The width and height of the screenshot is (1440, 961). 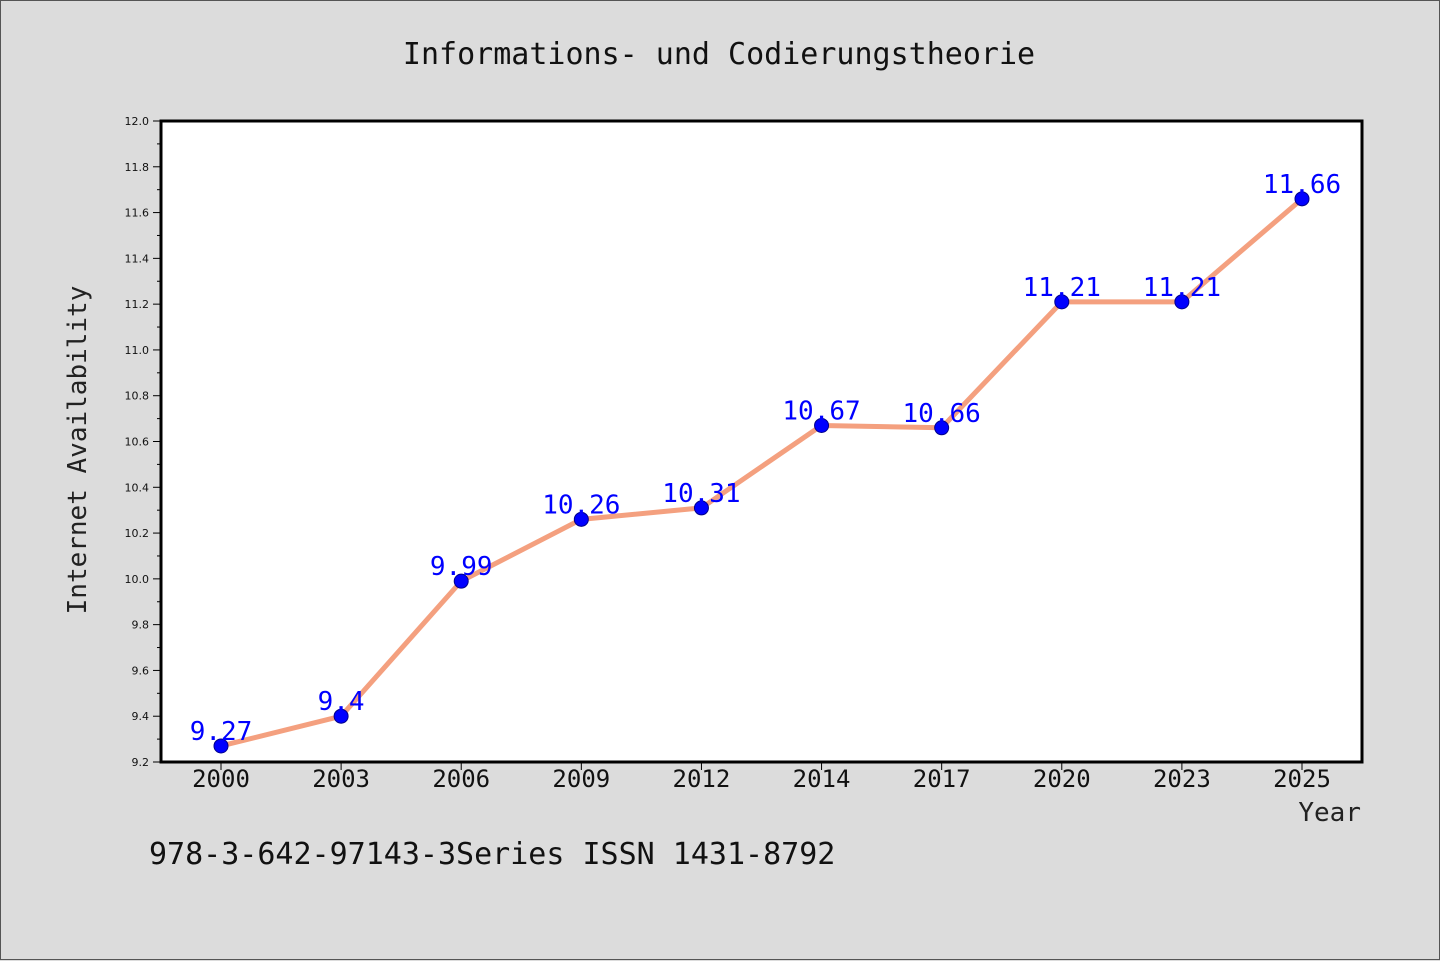 What do you see at coordinates (137, 533) in the screenshot?
I see `y-tick-label: 10.2` at bounding box center [137, 533].